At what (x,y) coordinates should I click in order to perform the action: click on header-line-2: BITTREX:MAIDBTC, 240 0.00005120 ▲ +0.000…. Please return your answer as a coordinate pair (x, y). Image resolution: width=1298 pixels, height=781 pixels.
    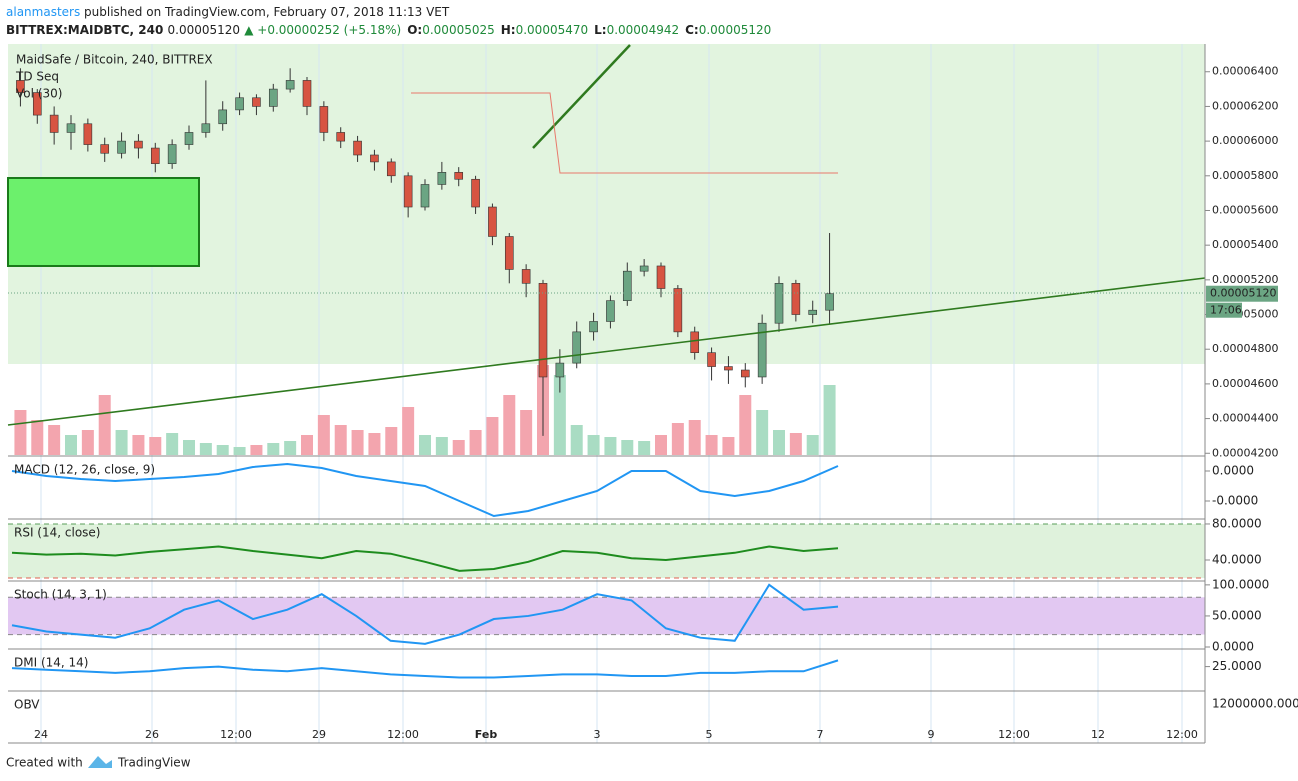
    Looking at the image, I should click on (388, 30).